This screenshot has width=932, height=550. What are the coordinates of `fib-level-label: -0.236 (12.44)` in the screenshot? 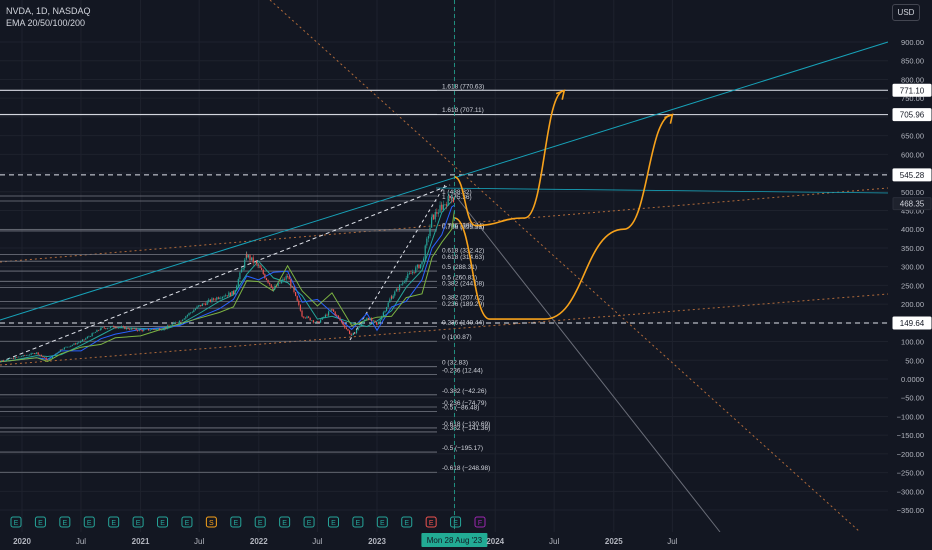 It's located at (462, 370).